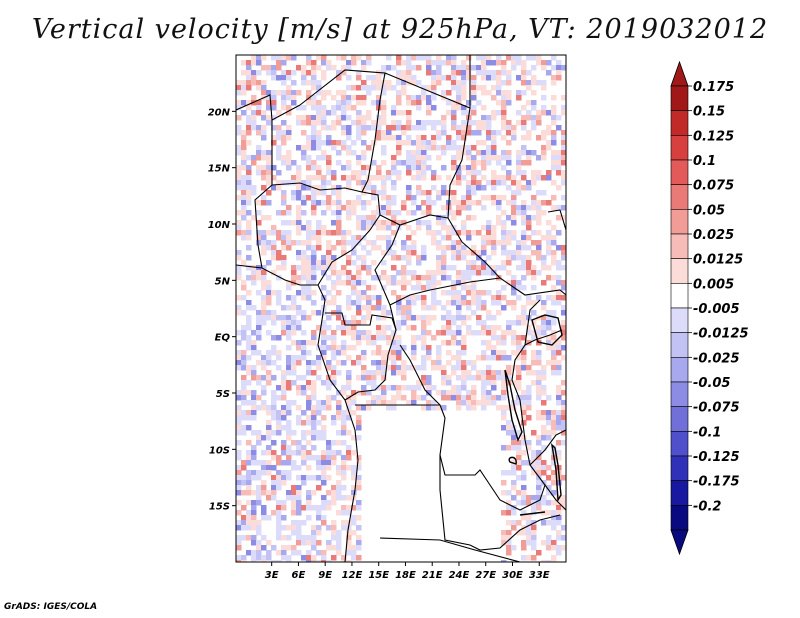 The width and height of the screenshot is (800, 618). I want to click on lon-tick-label: 27E, so click(485, 575).